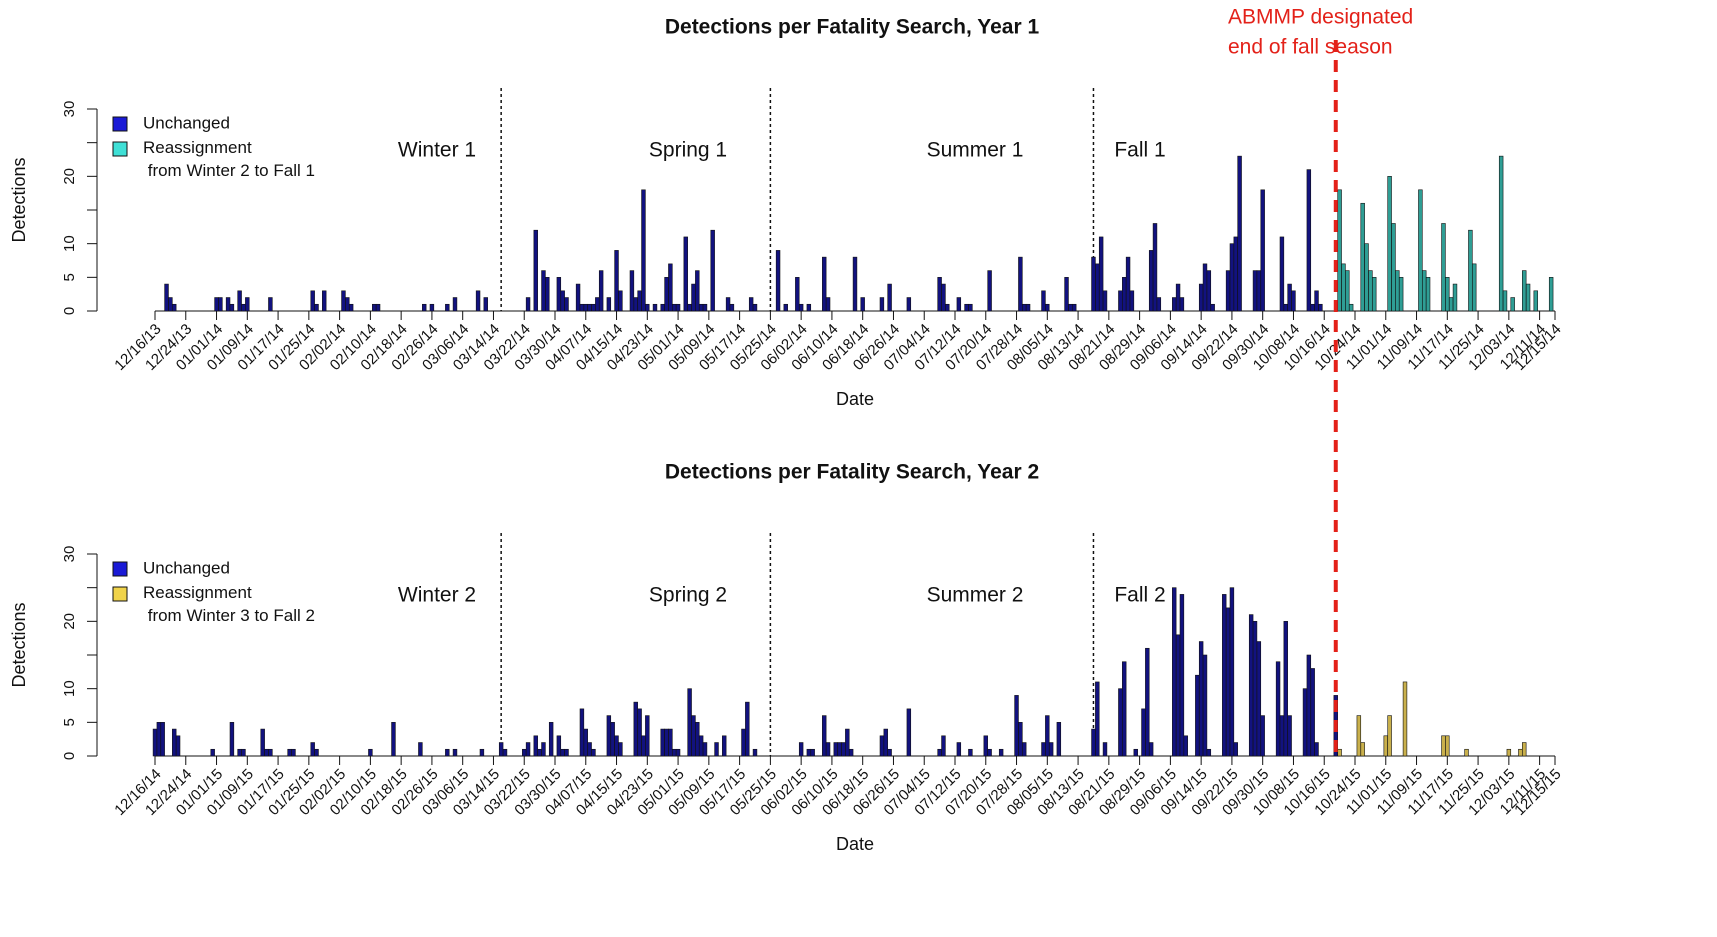 The image size is (1717, 937). Describe the element at coordinates (19, 644) in the screenshot. I see `y-axis-title: Detections` at that location.